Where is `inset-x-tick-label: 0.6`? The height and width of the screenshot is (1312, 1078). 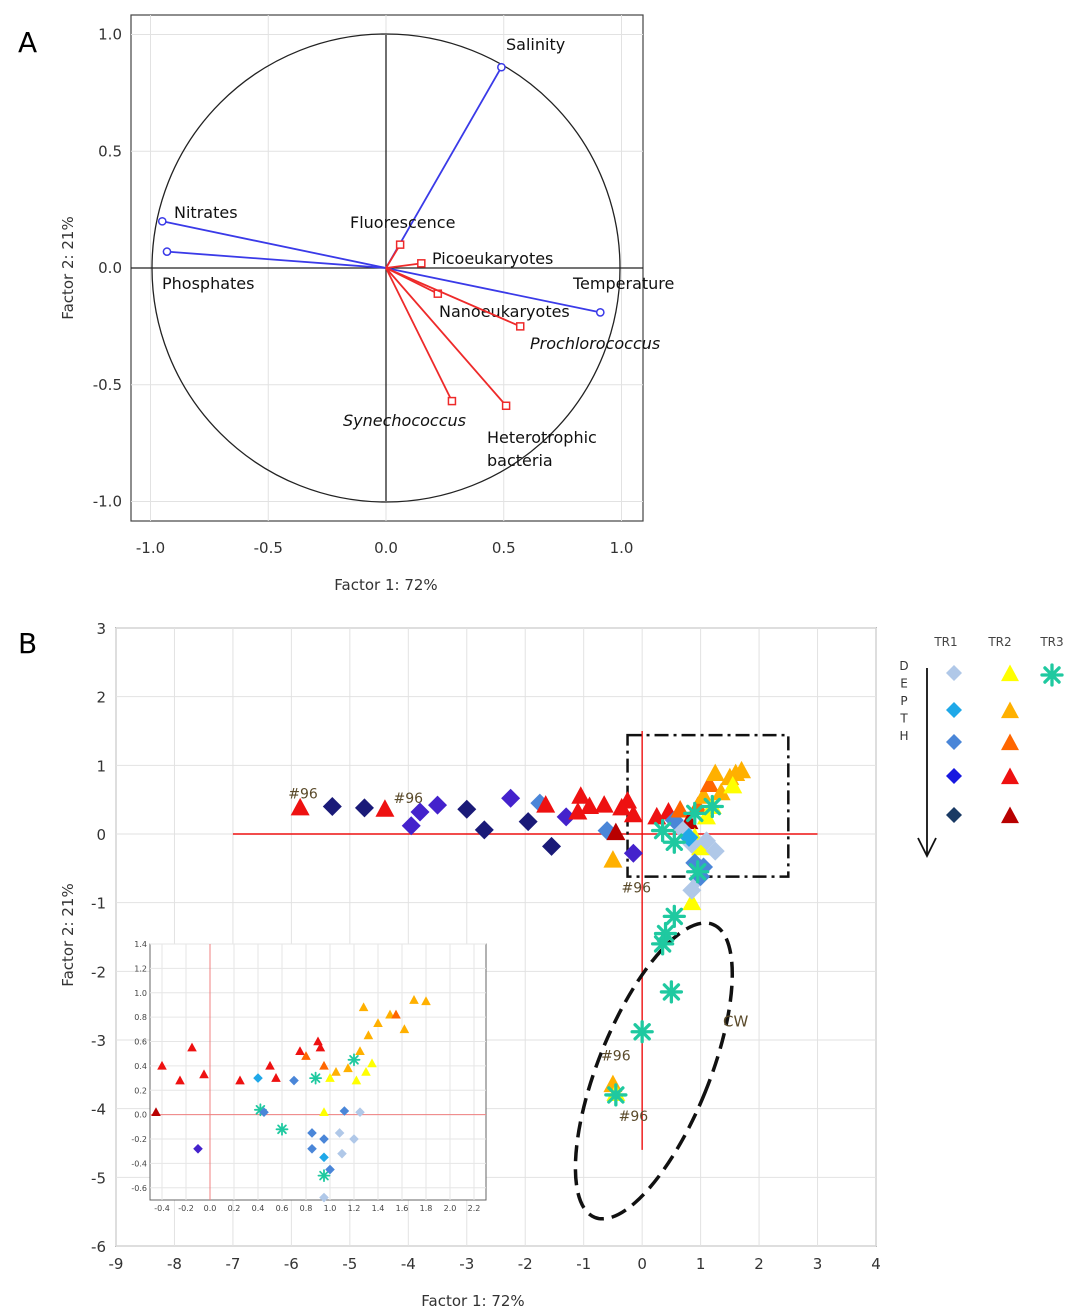
inset-x-tick-label: 0.6 is located at coordinates (282, 1208).